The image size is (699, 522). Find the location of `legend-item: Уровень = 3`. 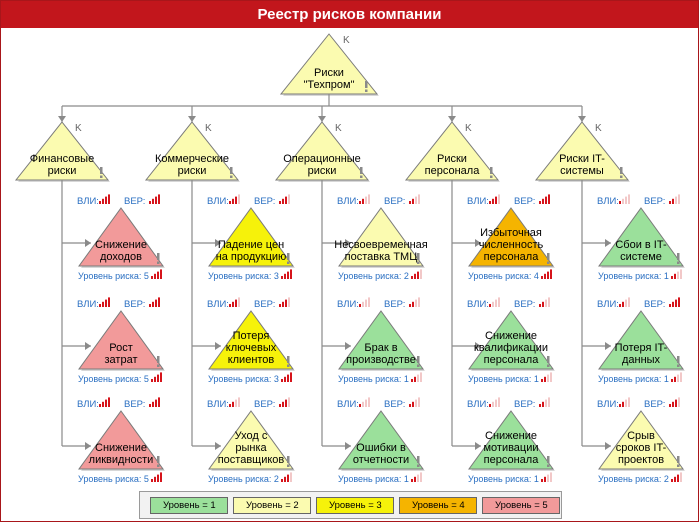

legend-item: Уровень = 3 is located at coordinates (355, 505).